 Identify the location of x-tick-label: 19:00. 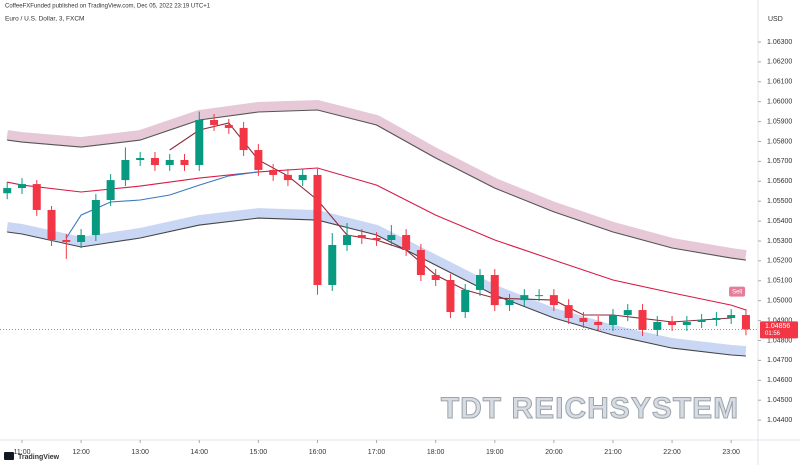
(495, 452).